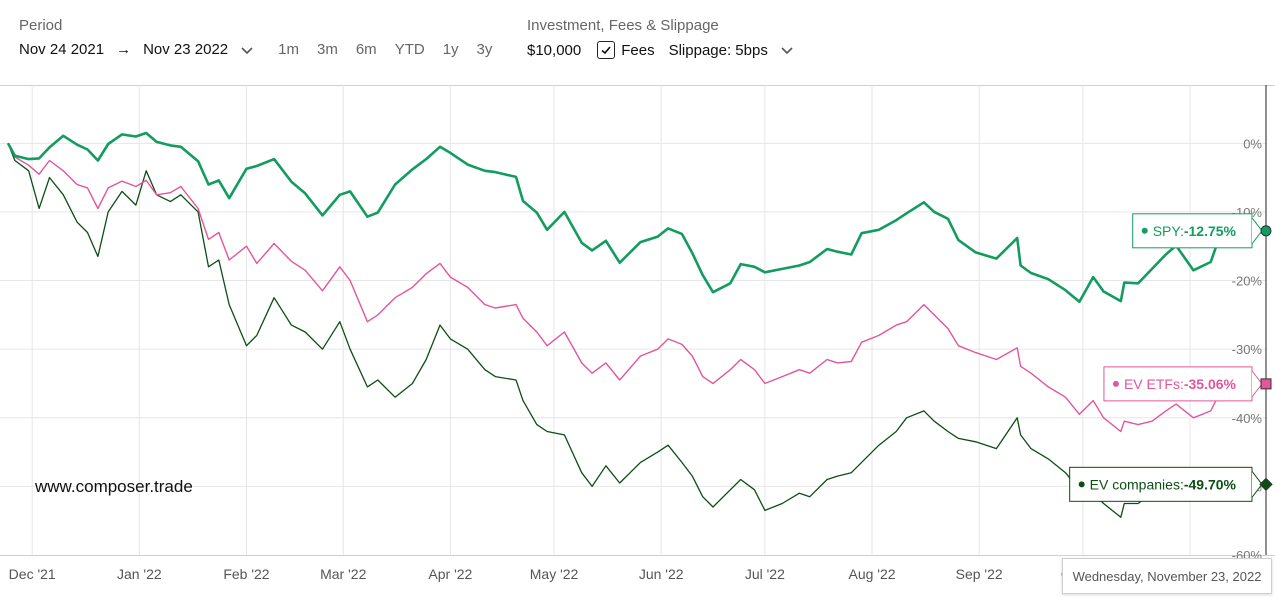 This screenshot has width=1275, height=597. I want to click on investment-amount: $10,000, so click(554, 50).